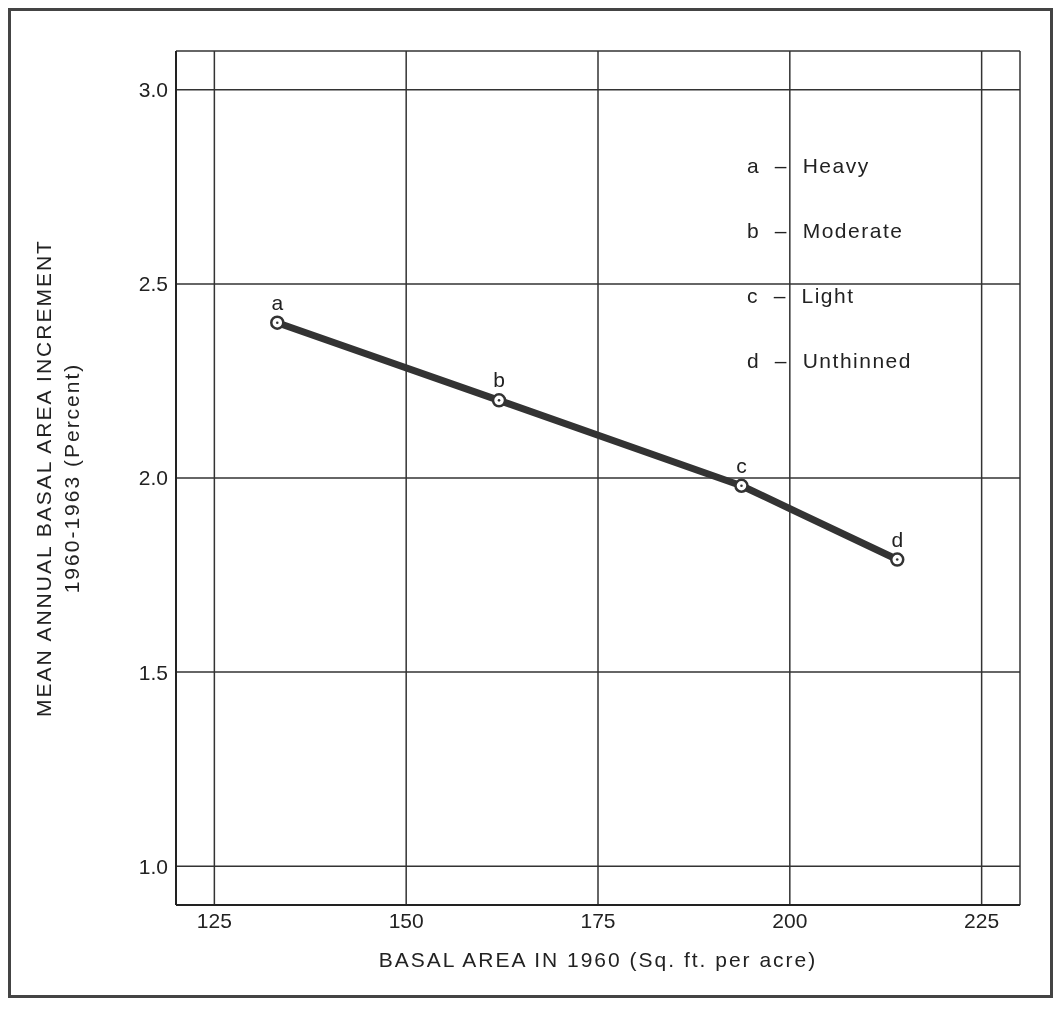 Image resolution: width=1061 pixels, height=1012 pixels. Describe the element at coordinates (153, 478) in the screenshot. I see `y-tick-label: 2.0` at that location.